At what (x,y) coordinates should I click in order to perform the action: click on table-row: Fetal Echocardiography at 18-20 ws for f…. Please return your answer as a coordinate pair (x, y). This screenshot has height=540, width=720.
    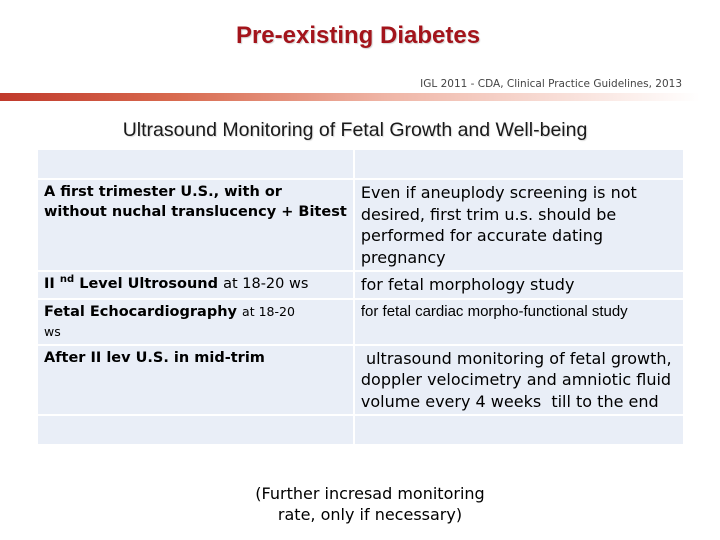
    Looking at the image, I should click on (360, 321).